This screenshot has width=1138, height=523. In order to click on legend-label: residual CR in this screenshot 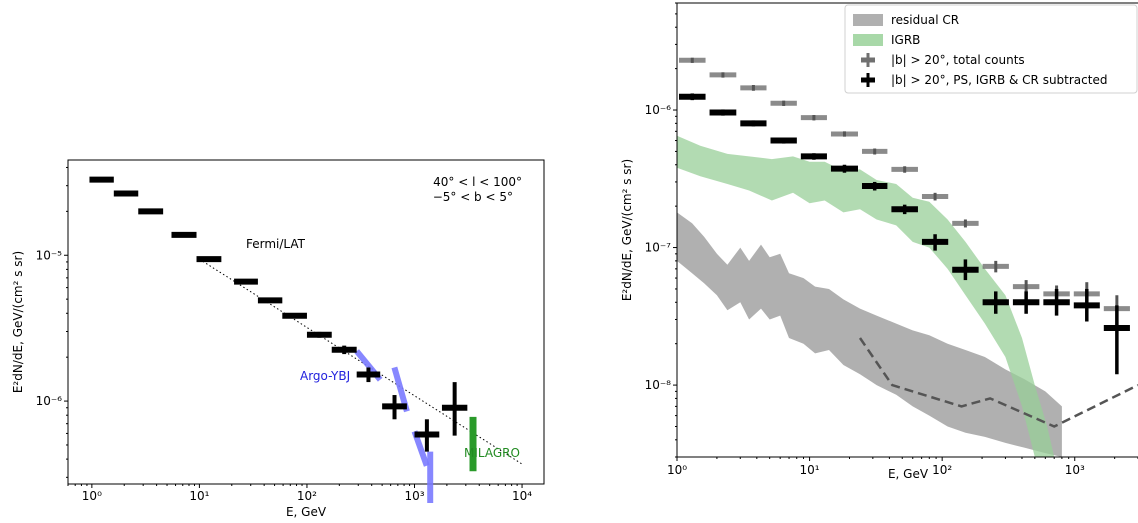, I will do `click(925, 20)`.